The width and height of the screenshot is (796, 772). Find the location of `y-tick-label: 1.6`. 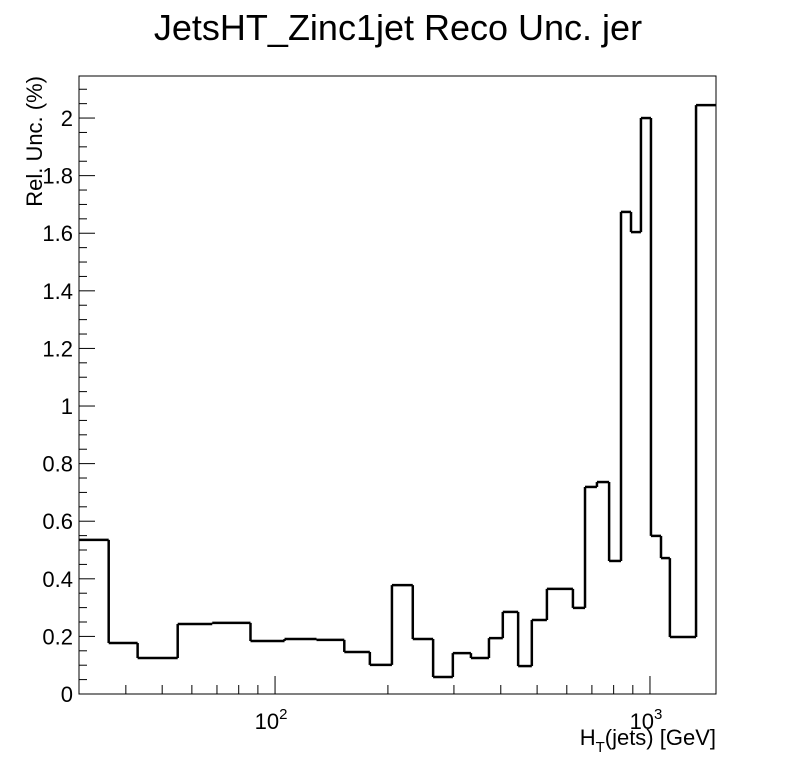

y-tick-label: 1.6 is located at coordinates (57, 233).